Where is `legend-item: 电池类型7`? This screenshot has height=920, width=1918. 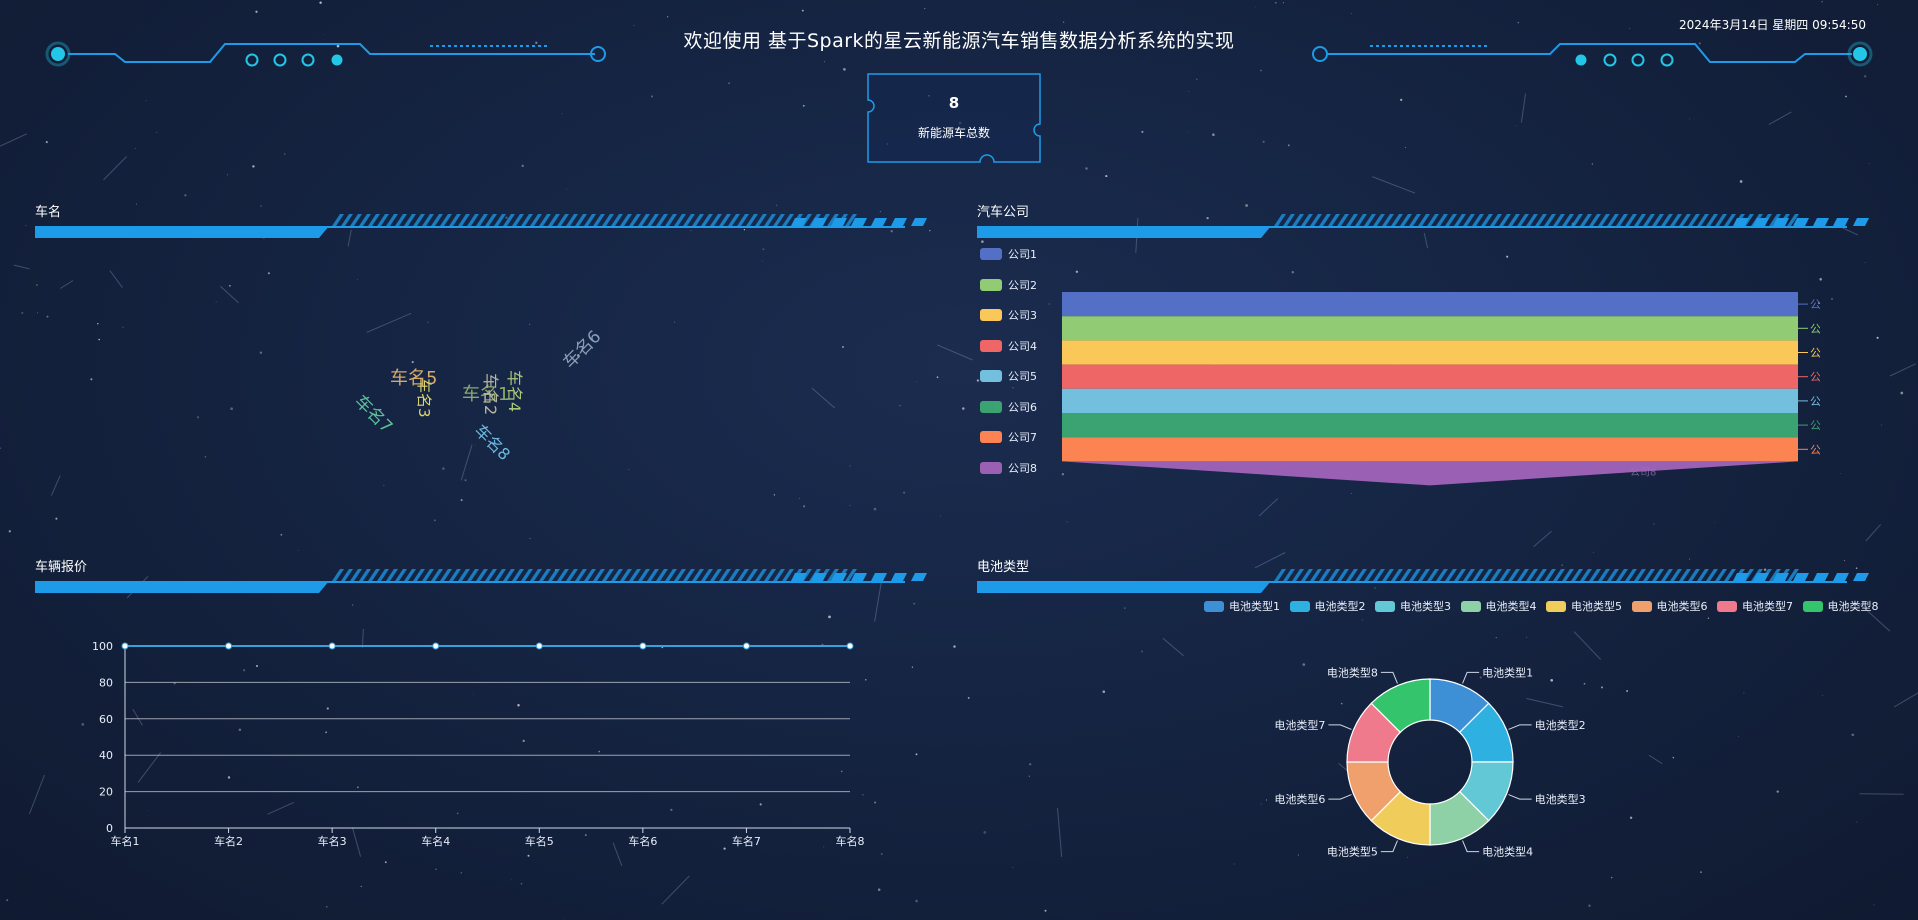
legend-item: 电池类型7 is located at coordinates (1755, 606).